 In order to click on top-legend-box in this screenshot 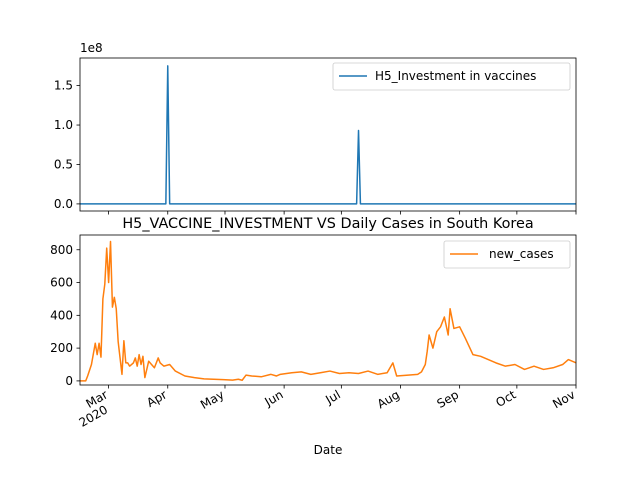, I will do `click(451, 76)`.